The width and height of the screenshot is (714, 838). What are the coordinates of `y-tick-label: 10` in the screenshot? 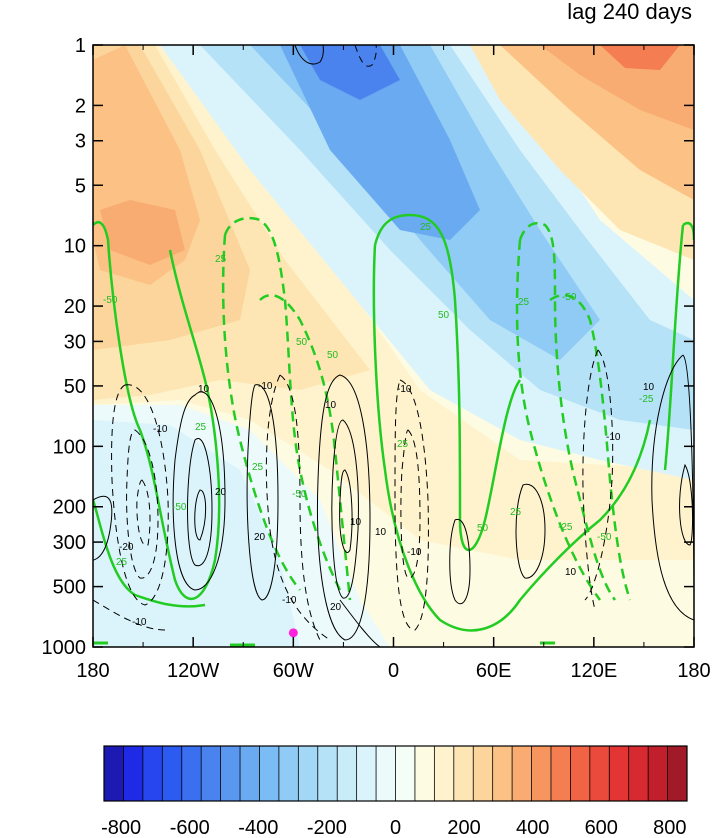 It's located at (75, 247).